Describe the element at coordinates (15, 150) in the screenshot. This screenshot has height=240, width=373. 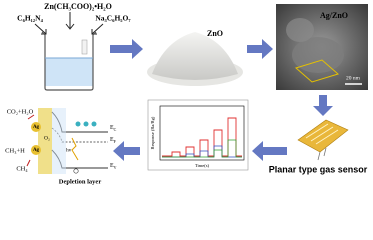
I see `mech-text: CH₃+H` at that location.